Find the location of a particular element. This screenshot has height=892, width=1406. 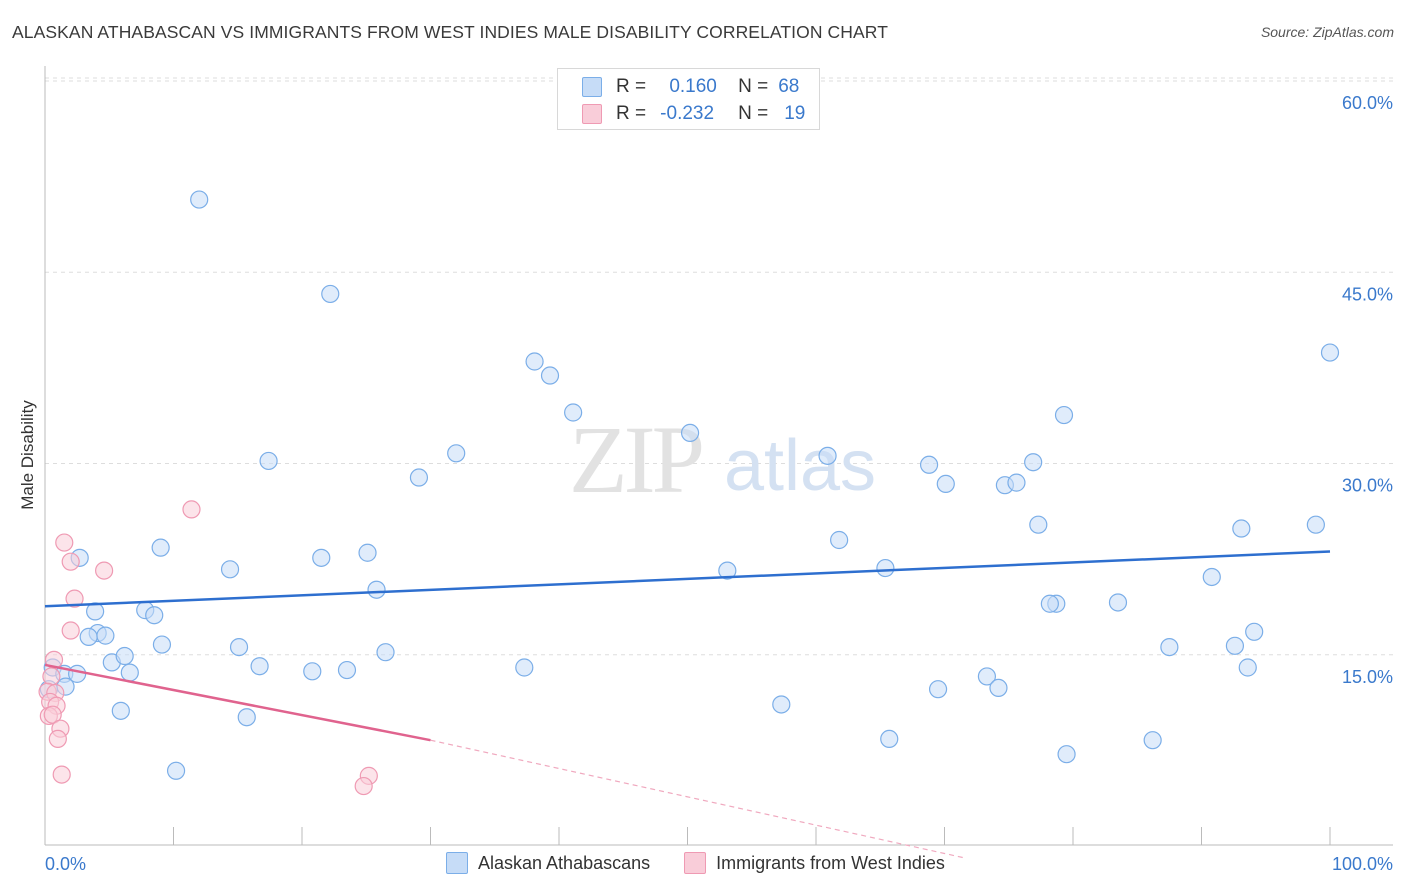

west-indies-trend-line is located at coordinates (237, 702).